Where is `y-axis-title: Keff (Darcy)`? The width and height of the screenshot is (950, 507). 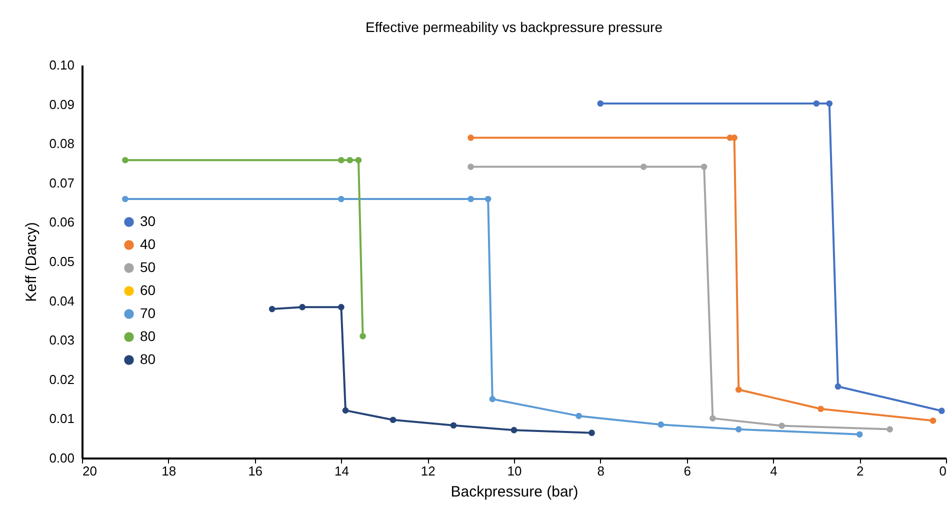
y-axis-title: Keff (Darcy) is located at coordinates (31, 262).